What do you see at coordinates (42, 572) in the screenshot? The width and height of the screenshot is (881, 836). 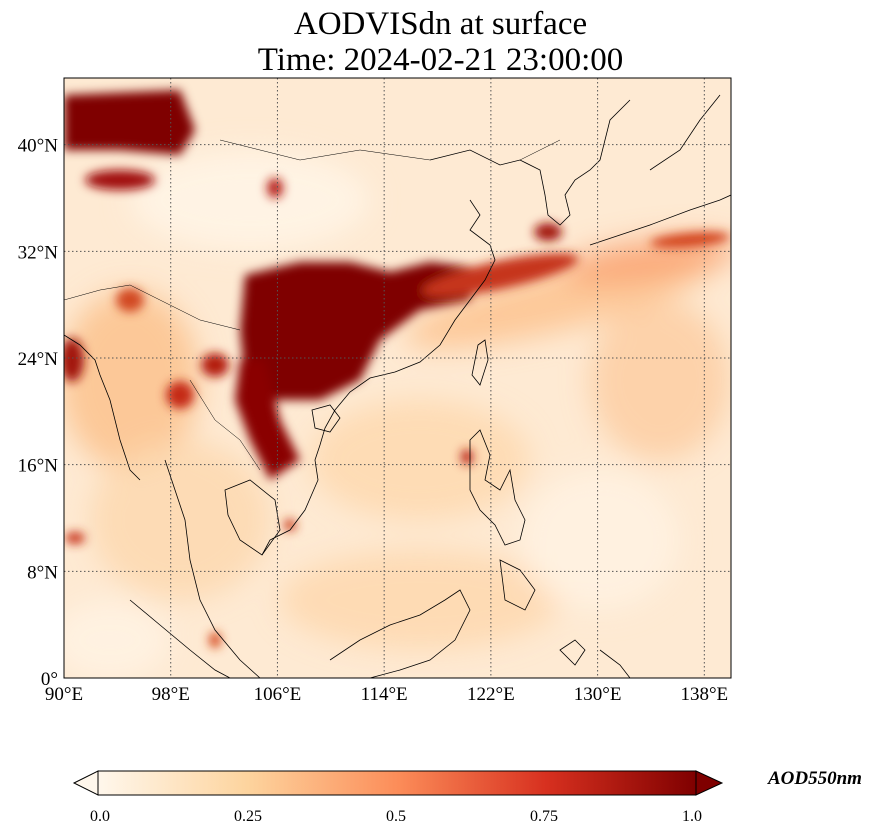 I see `lat-tick-label: 8°N` at bounding box center [42, 572].